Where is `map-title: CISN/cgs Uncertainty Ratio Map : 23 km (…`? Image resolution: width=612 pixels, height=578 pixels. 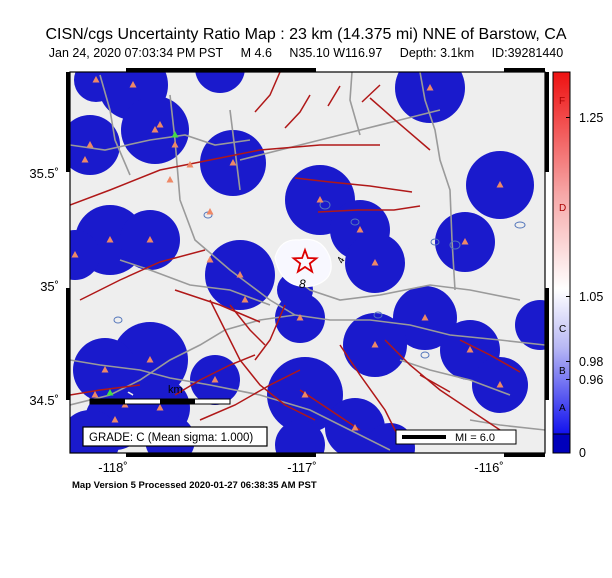 map-title: CISN/cgs Uncertainty Ratio Map : 23 km (… is located at coordinates (306, 34).